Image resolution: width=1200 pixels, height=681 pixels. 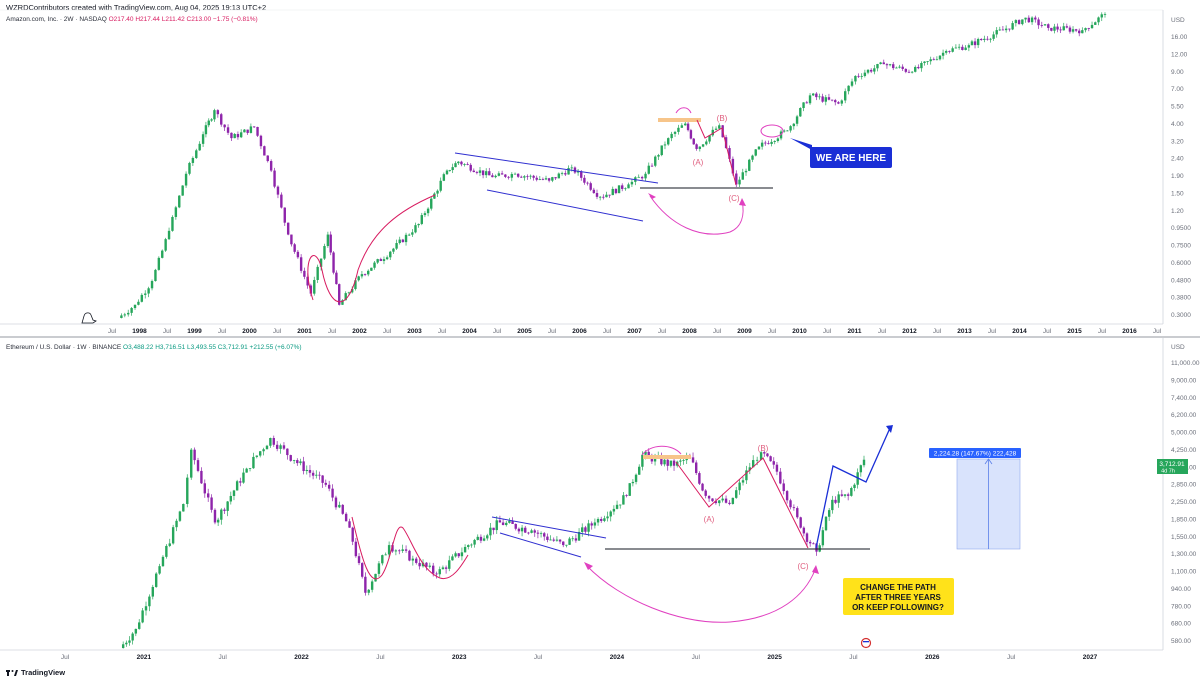 I want to click on price-tick-label: 6,200.00, so click(x=1184, y=415).